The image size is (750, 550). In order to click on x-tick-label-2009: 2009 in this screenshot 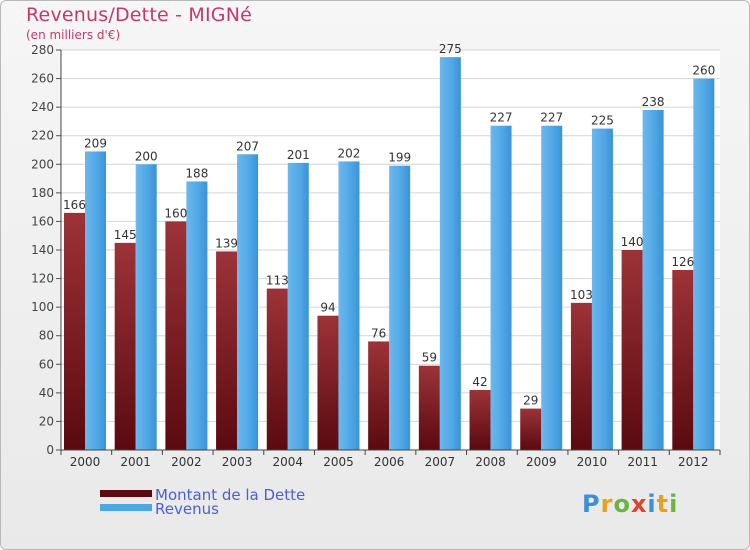, I will do `click(541, 462)`.